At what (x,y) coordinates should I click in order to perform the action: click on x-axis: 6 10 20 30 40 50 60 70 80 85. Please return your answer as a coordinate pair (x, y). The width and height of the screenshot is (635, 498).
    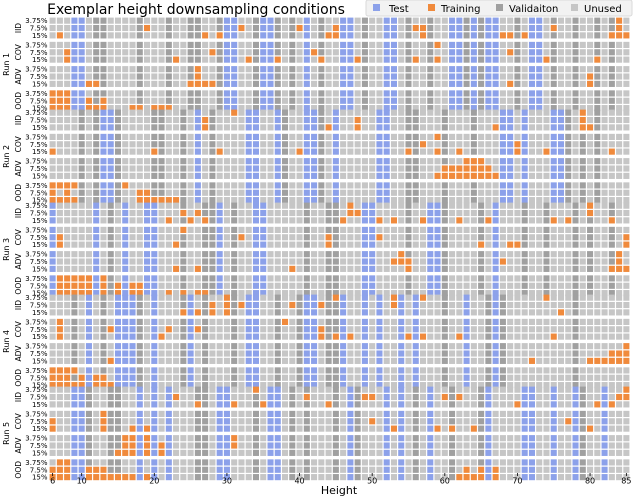
    Looking at the image, I should click on (340, 479).